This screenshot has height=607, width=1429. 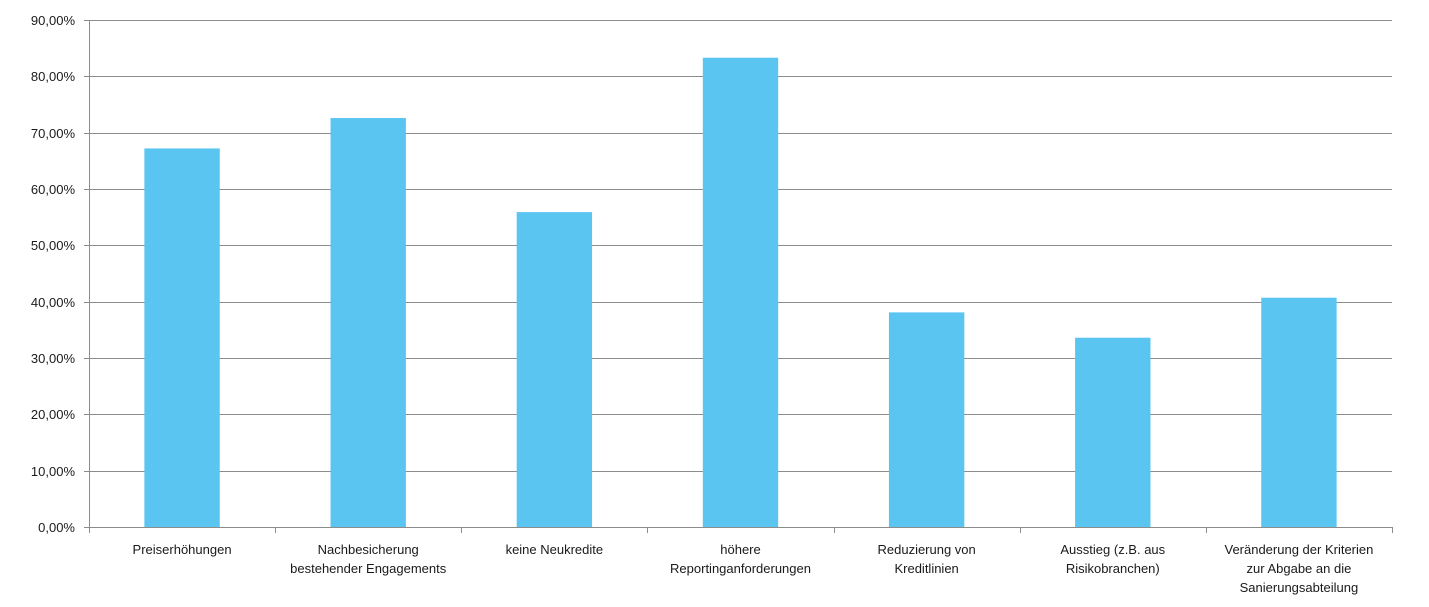 What do you see at coordinates (53, 414) in the screenshot?
I see `y-tick-label: 20,00%` at bounding box center [53, 414].